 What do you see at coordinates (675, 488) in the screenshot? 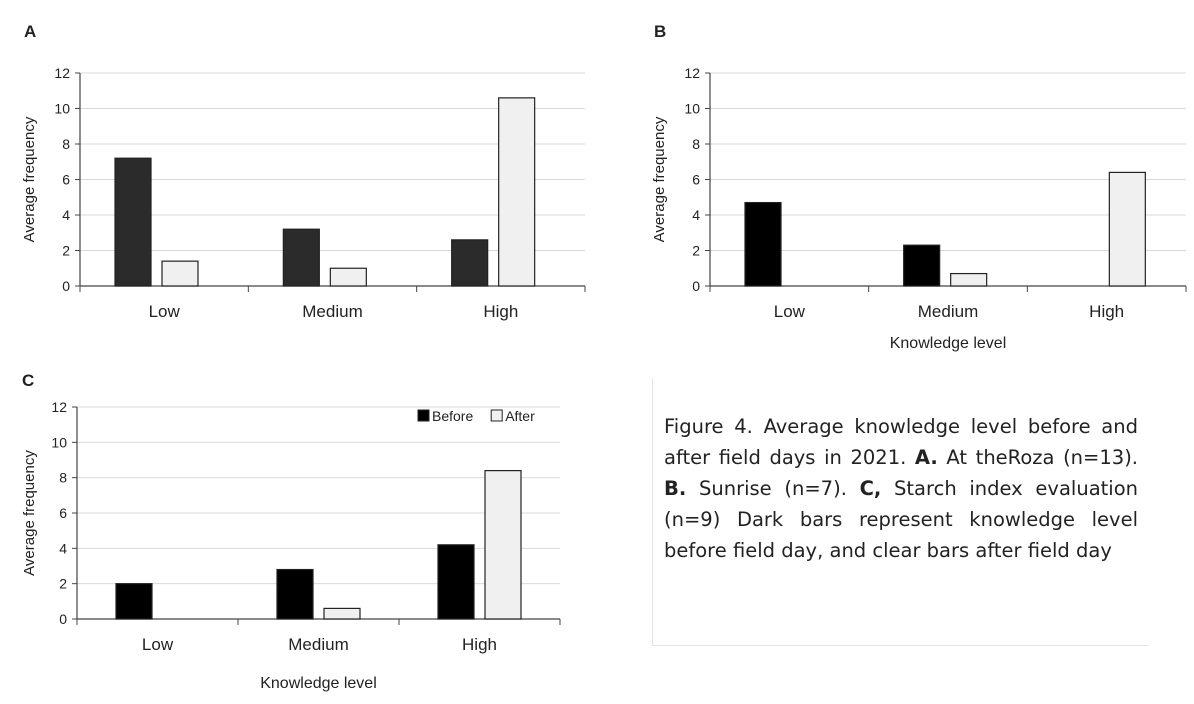
I see `caption-label-b: B.` at bounding box center [675, 488].